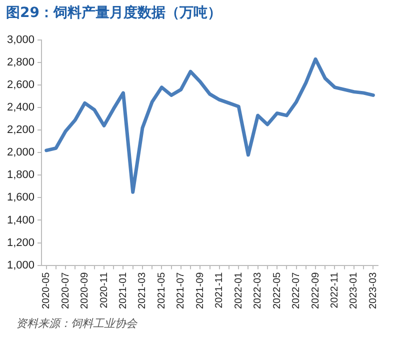  I want to click on x-tick-label: 2022-07, so click(296, 291).